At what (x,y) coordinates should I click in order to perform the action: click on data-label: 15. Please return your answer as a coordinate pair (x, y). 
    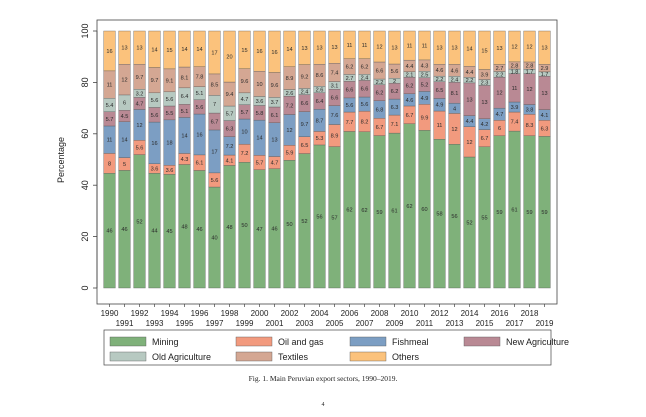
    Looking at the image, I should click on (169, 51).